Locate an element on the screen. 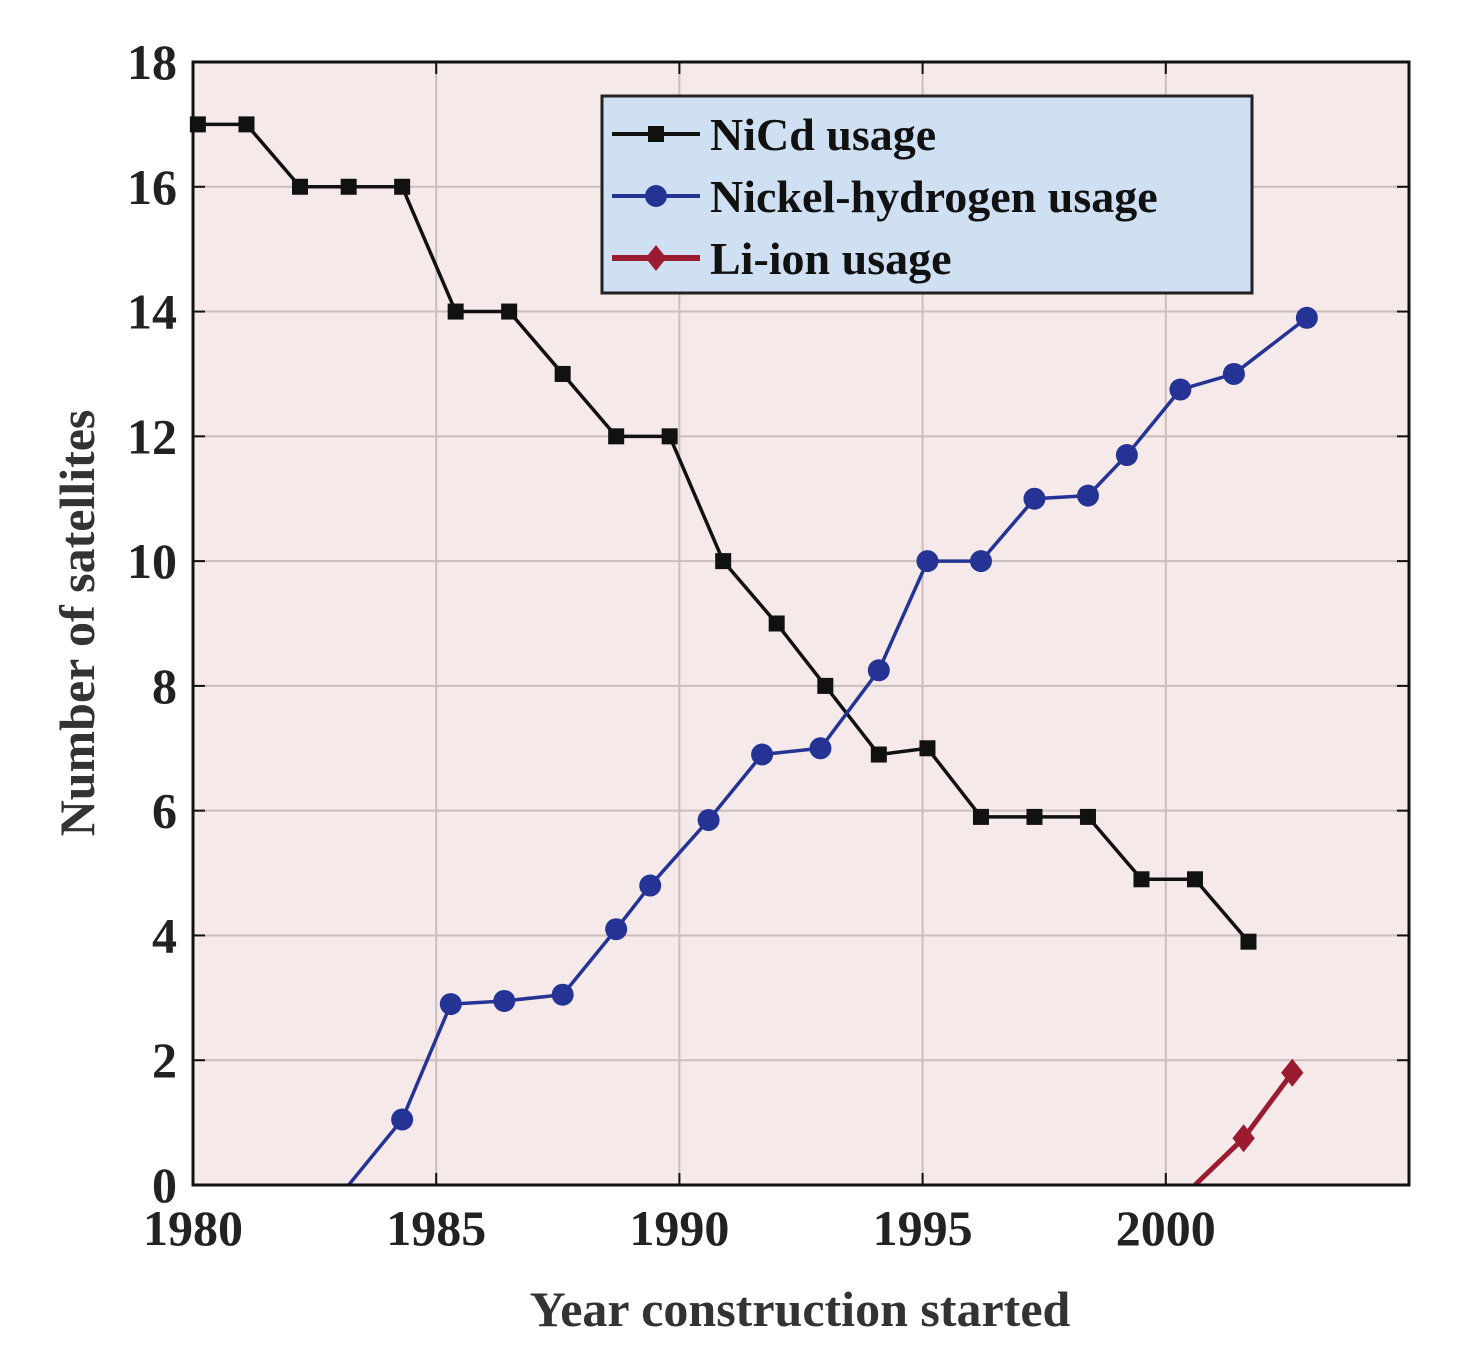 The height and width of the screenshot is (1367, 1460). x-tick-label: 2000 is located at coordinates (1166, 1228).